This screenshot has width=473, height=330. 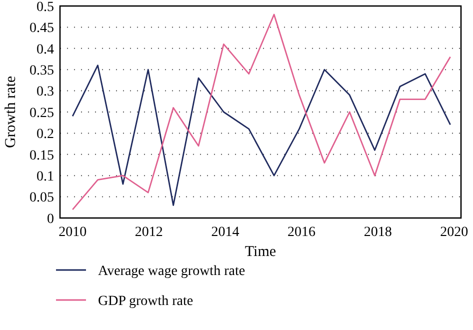 What do you see at coordinates (50, 219) in the screenshot?
I see `y-tick-label: 0` at bounding box center [50, 219].